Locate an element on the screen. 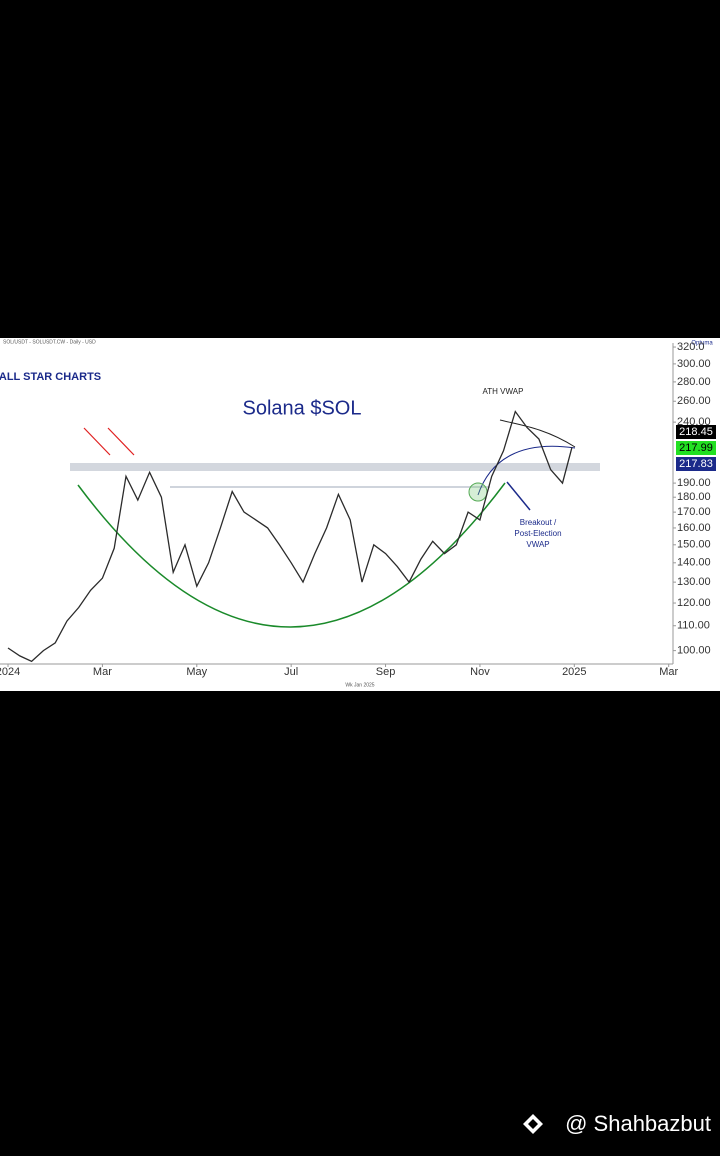 This screenshot has height=1156, width=720. y-tick-label: 190.00 is located at coordinates (694, 483).